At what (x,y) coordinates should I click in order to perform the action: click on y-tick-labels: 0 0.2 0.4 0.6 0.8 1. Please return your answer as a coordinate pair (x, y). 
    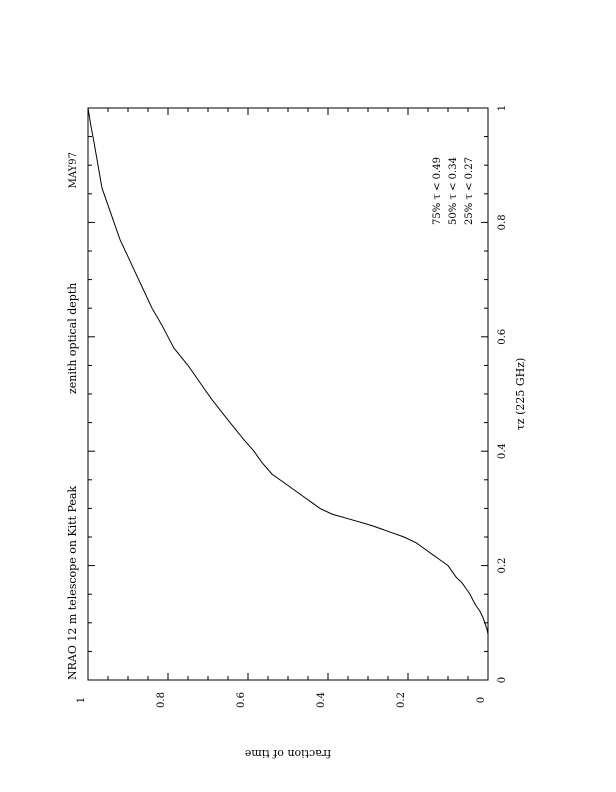
    Looking at the image, I should click on (281, 700).